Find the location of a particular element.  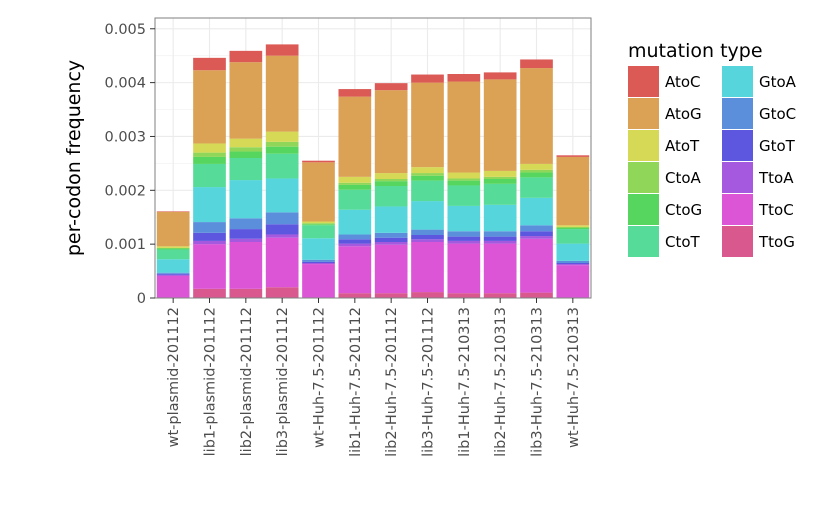

x-tick-label: wt-Huh-7.5-210313 is located at coordinates (574, 377).